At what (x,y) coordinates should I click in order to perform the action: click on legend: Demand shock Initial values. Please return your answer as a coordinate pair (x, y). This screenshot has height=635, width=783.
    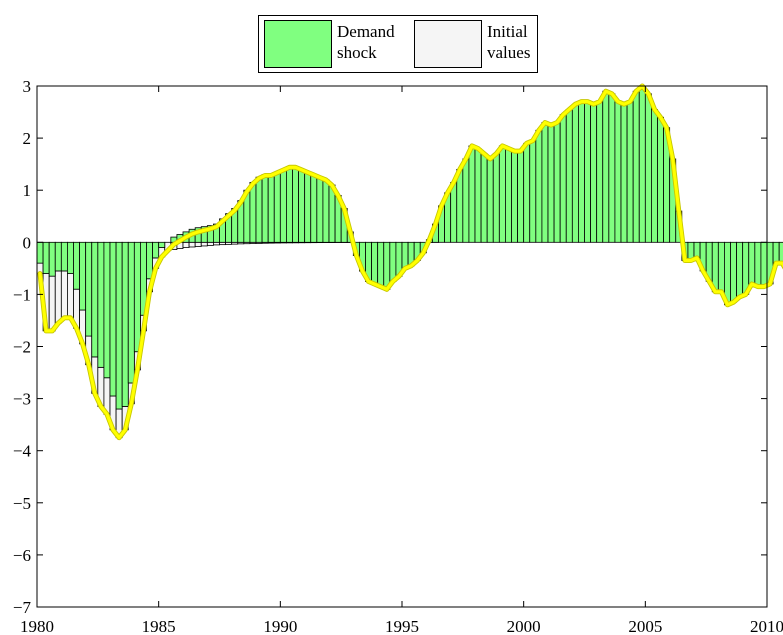
    Looking at the image, I should click on (398, 44).